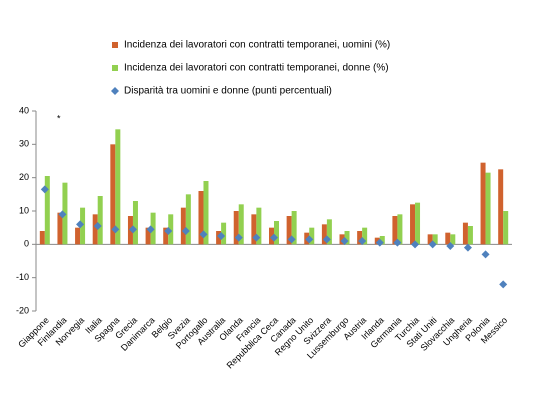 Image resolution: width=541 pixels, height=409 pixels. What do you see at coordinates (22, 310) in the screenshot?
I see `y-tick-label: -20` at bounding box center [22, 310].